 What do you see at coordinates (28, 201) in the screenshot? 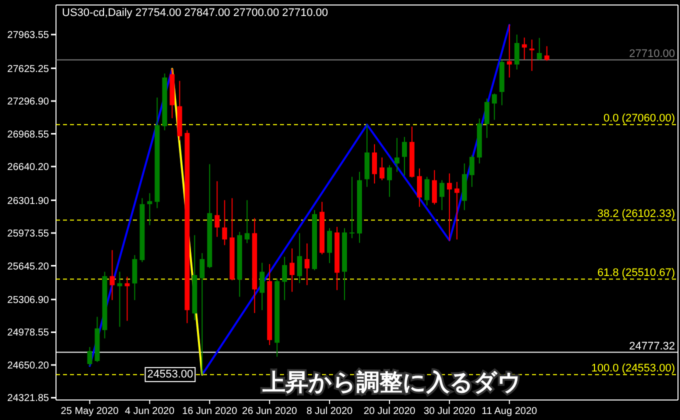
I see `y-tick-label: 26301.90` at bounding box center [28, 201].